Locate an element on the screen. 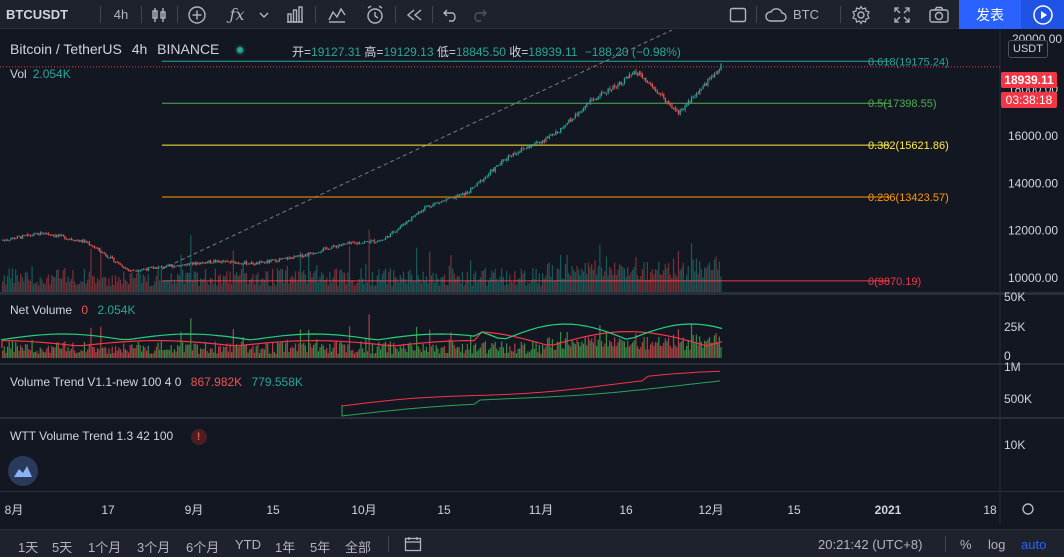  alert-clock-icon is located at coordinates (375, 14).